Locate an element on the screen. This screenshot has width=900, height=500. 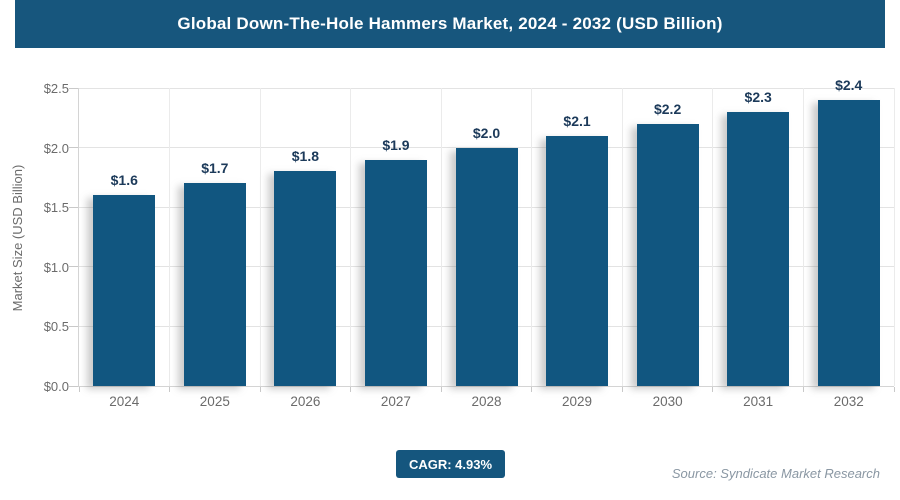
y-tick-label: $2.5 is located at coordinates (56, 88).